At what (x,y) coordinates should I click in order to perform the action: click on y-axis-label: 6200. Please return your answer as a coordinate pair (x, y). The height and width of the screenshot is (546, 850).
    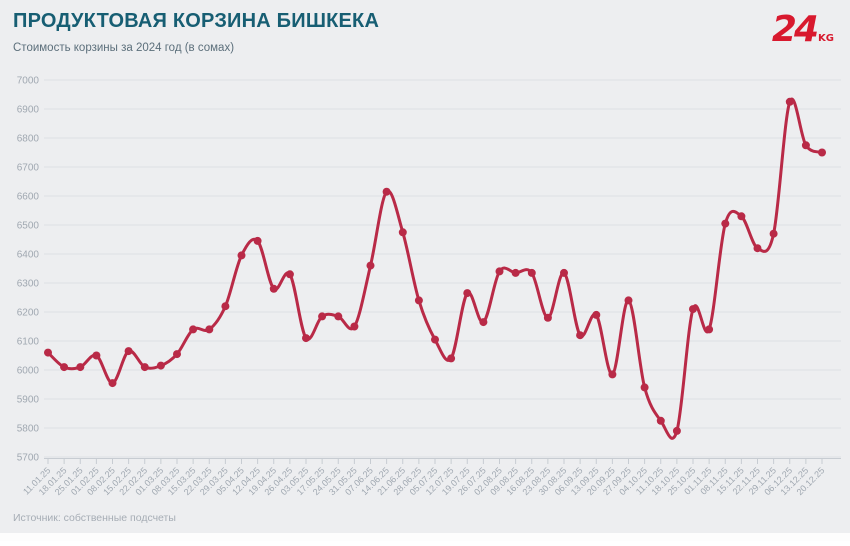
    Looking at the image, I should click on (28, 313).